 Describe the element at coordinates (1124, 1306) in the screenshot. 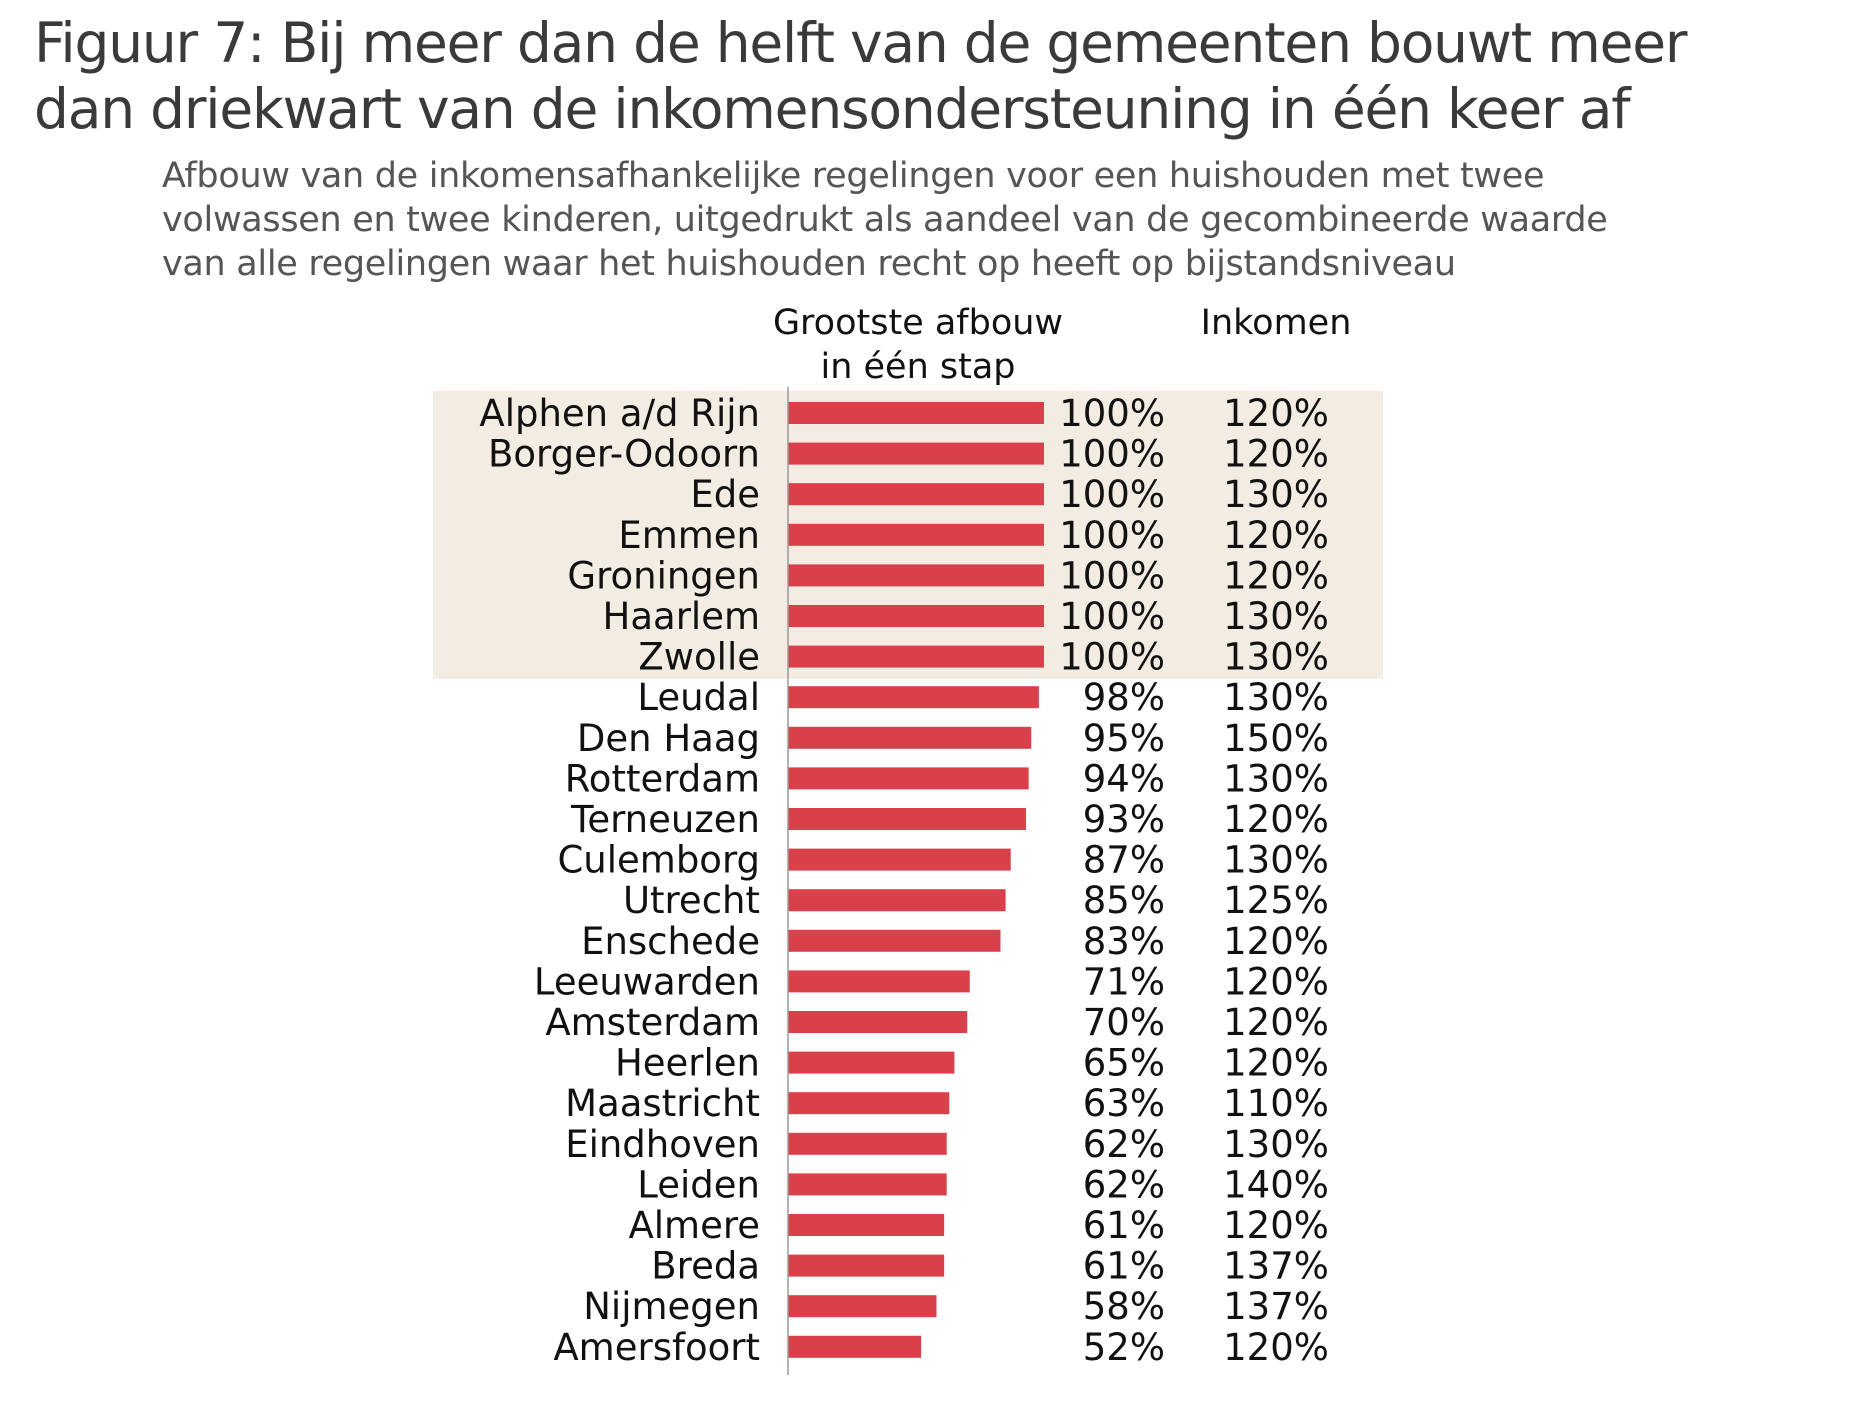

I see `value-label: 58%` at that location.